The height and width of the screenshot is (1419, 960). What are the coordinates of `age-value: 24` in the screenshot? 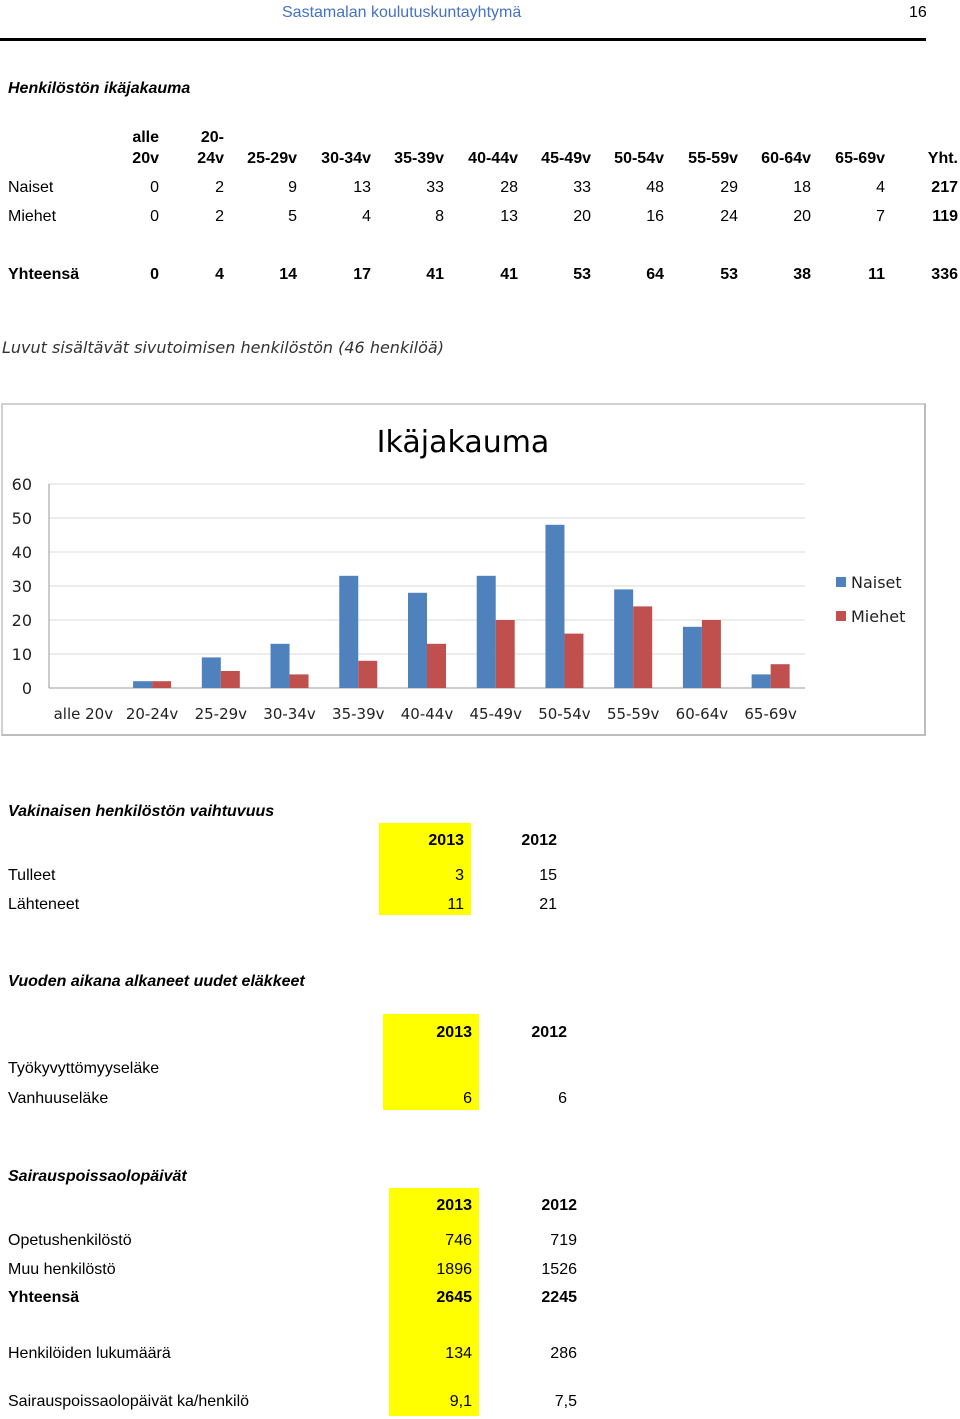 It's located at (729, 216).